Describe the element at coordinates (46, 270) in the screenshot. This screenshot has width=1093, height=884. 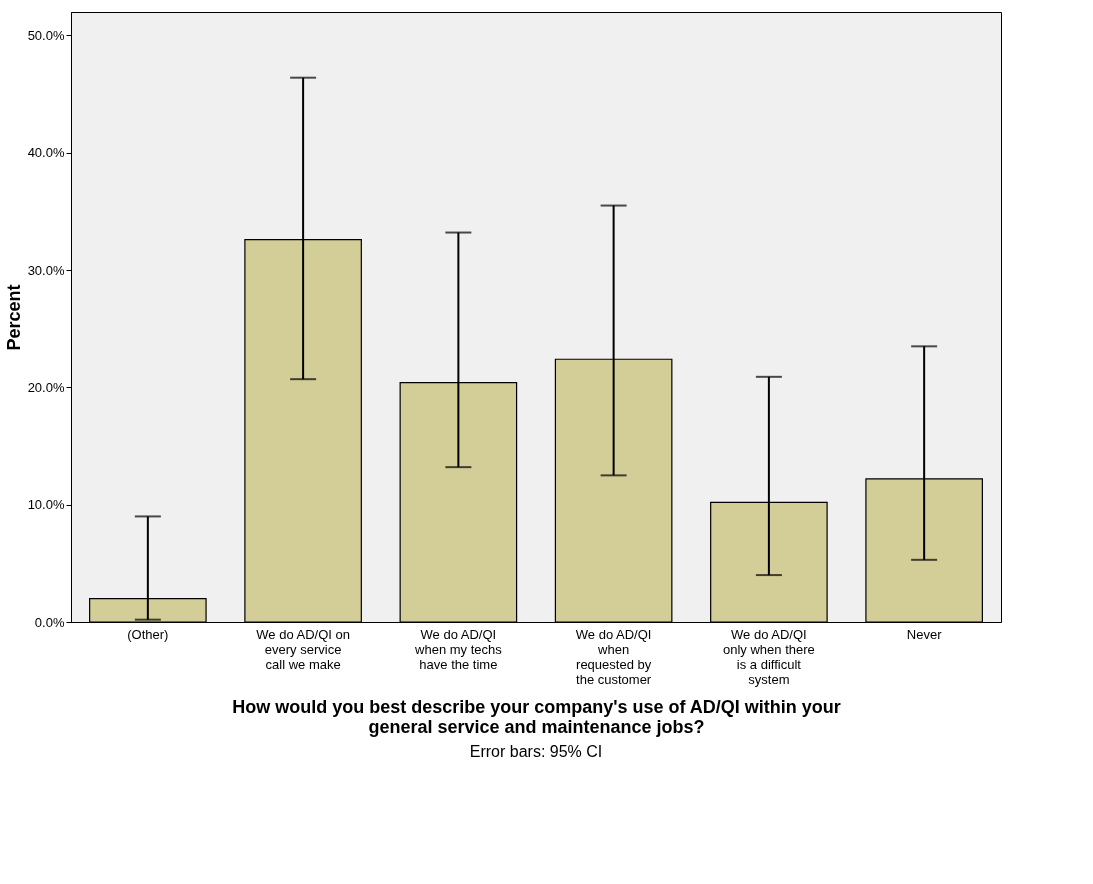
I see `y-tick-label: 30.0%` at that location.